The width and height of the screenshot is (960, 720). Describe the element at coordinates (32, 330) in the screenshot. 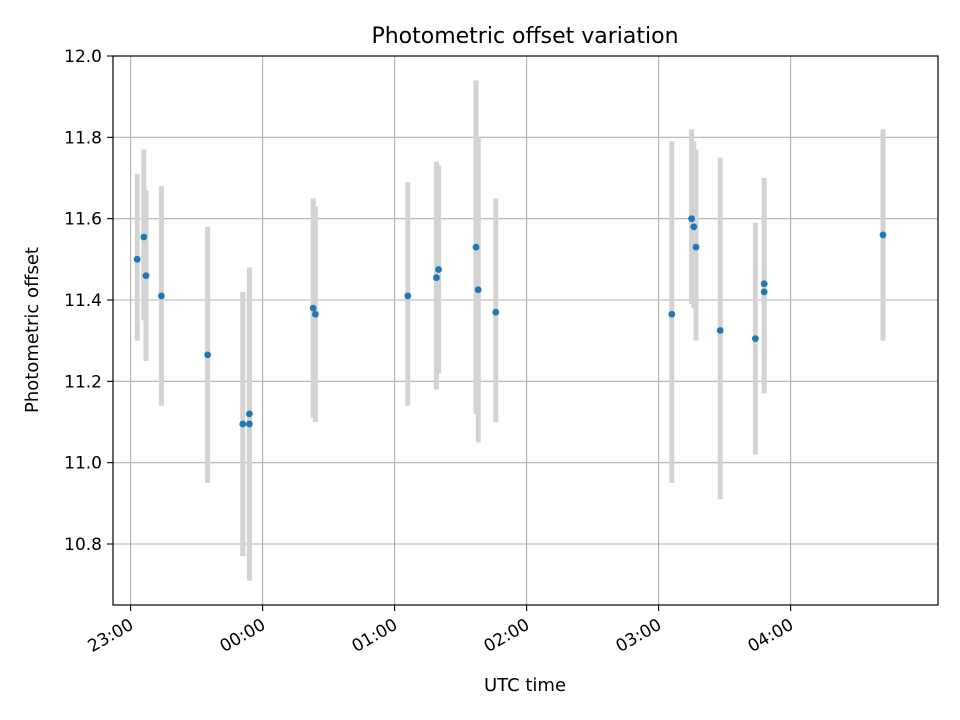

I see `y-axis-label: Photometric offset` at that location.